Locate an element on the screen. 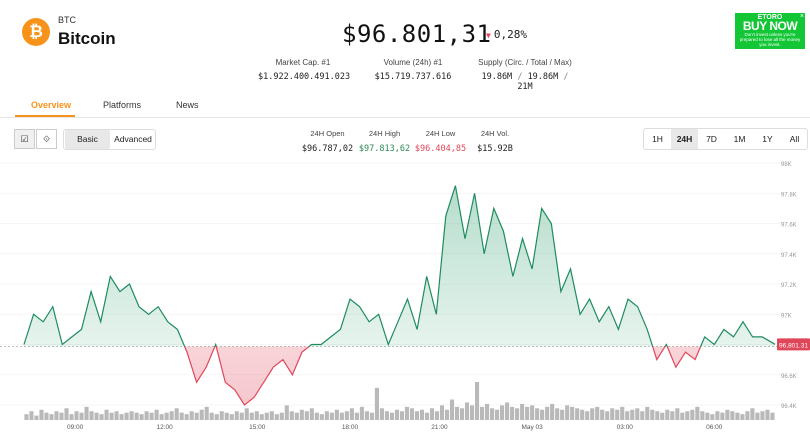 The height and width of the screenshot is (434, 810). range-1m-button: 1M is located at coordinates (739, 139).